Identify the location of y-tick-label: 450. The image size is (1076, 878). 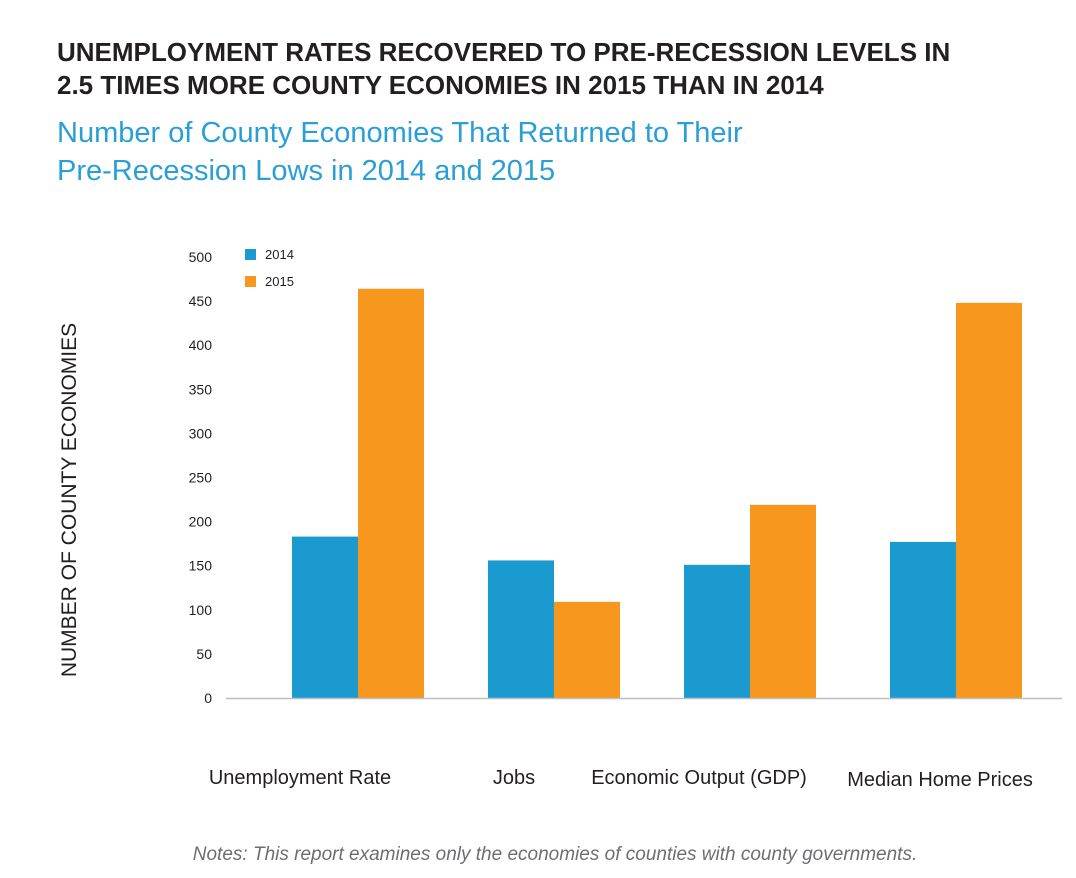
(201, 301).